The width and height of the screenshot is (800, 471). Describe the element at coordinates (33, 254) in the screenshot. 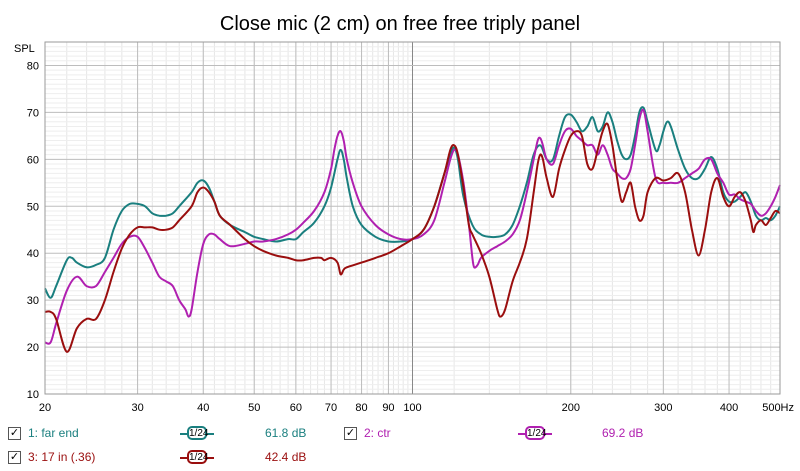

I see `y-tick-label: 40` at that location.